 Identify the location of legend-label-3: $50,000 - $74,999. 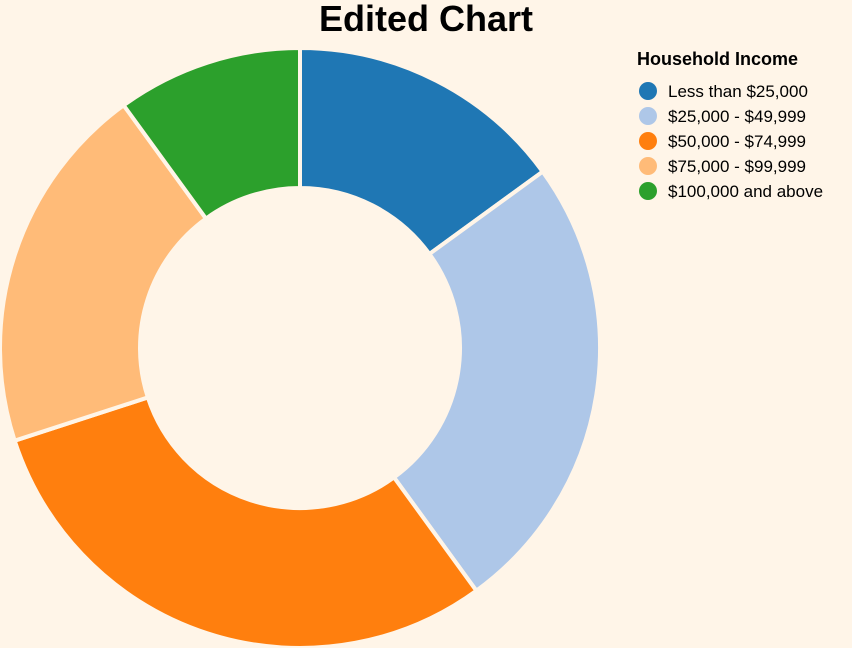
(737, 141).